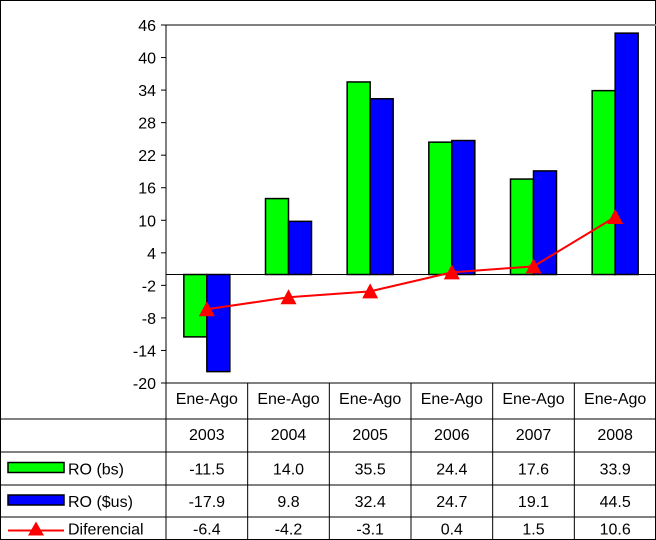  Describe the element at coordinates (207, 435) in the screenshot. I see `category-label: 2003` at that location.